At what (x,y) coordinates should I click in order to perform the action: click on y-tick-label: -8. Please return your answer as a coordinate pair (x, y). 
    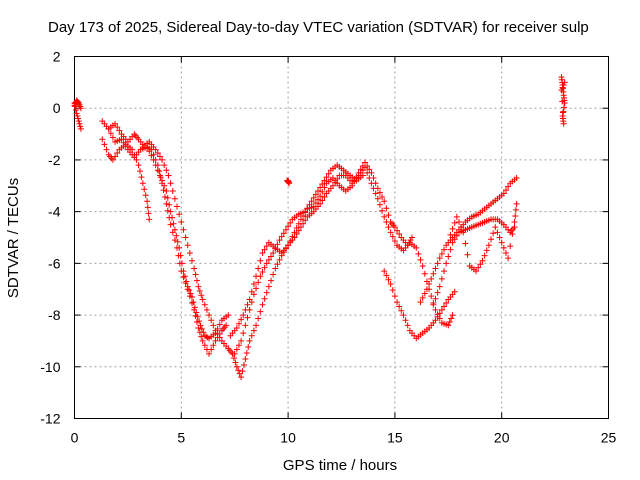
    Looking at the image, I should click on (54, 315).